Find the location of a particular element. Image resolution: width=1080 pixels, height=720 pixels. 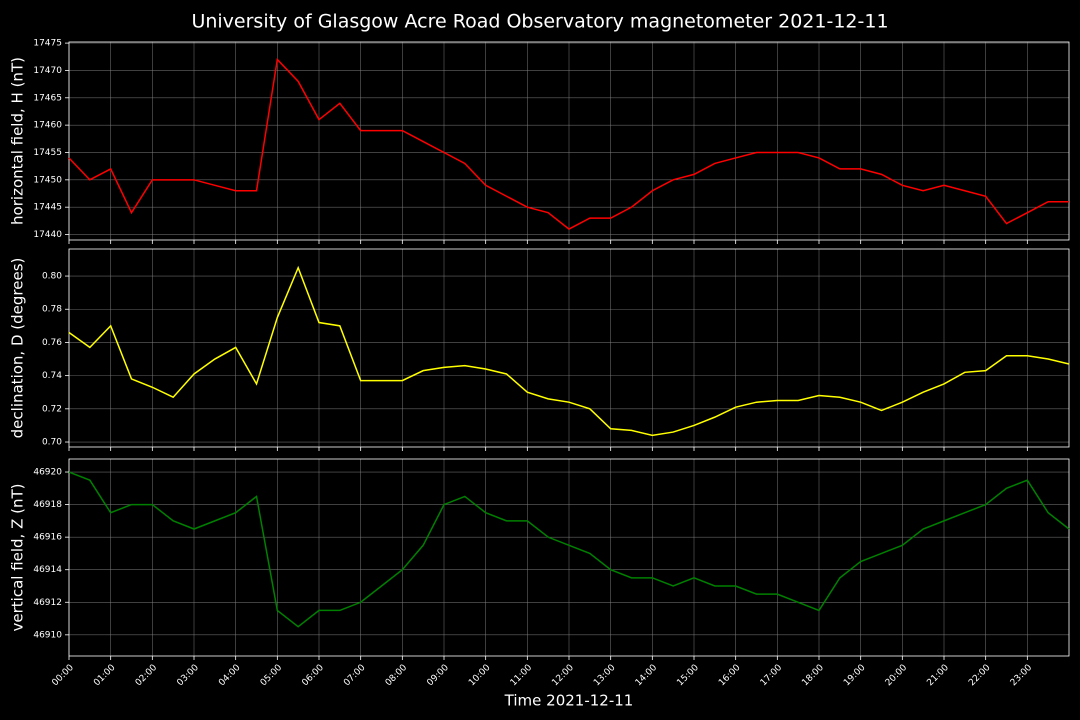

y-tick-label: 17465 is located at coordinates (47, 98).